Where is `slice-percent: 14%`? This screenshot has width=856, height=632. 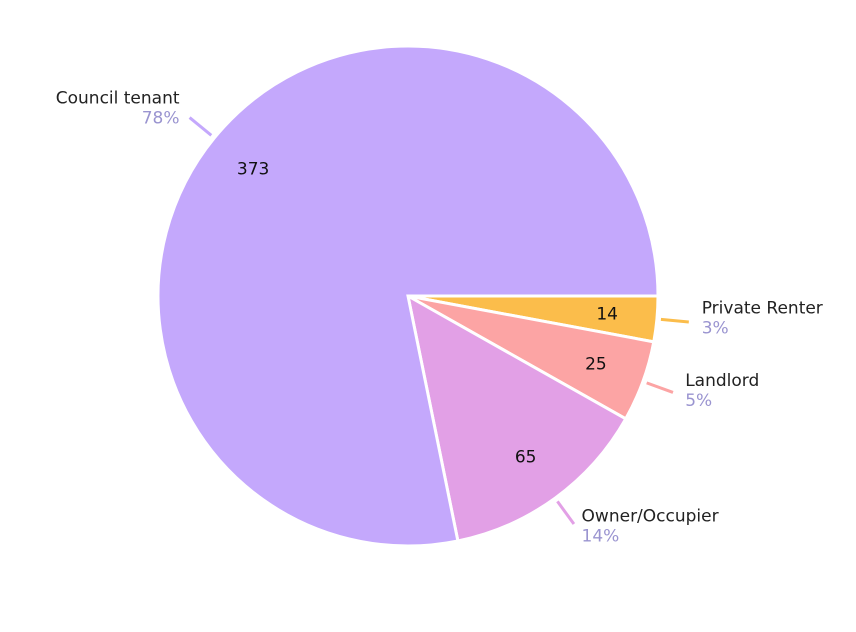 slice-percent: 14% is located at coordinates (601, 537).